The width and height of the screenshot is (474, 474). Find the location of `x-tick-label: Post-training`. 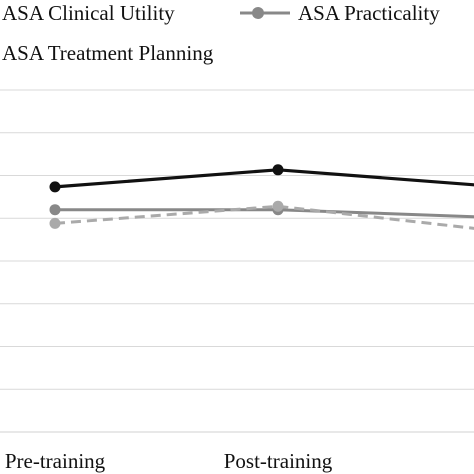

x-tick-label: Post-training is located at coordinates (278, 461).